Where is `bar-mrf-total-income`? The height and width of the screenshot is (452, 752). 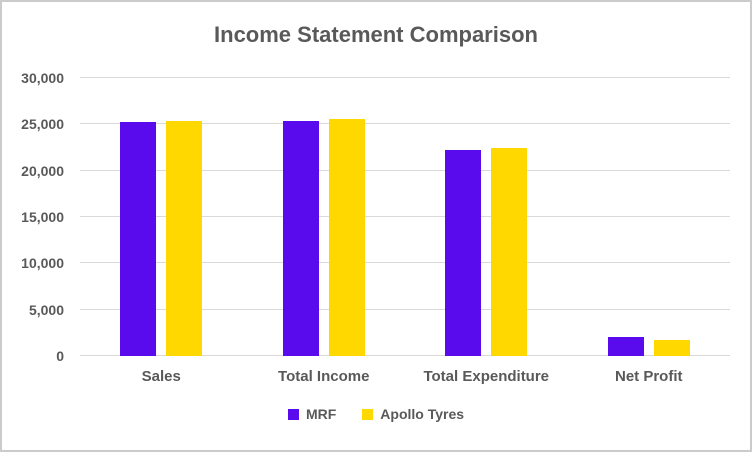
bar-mrf-total-income is located at coordinates (300, 238).